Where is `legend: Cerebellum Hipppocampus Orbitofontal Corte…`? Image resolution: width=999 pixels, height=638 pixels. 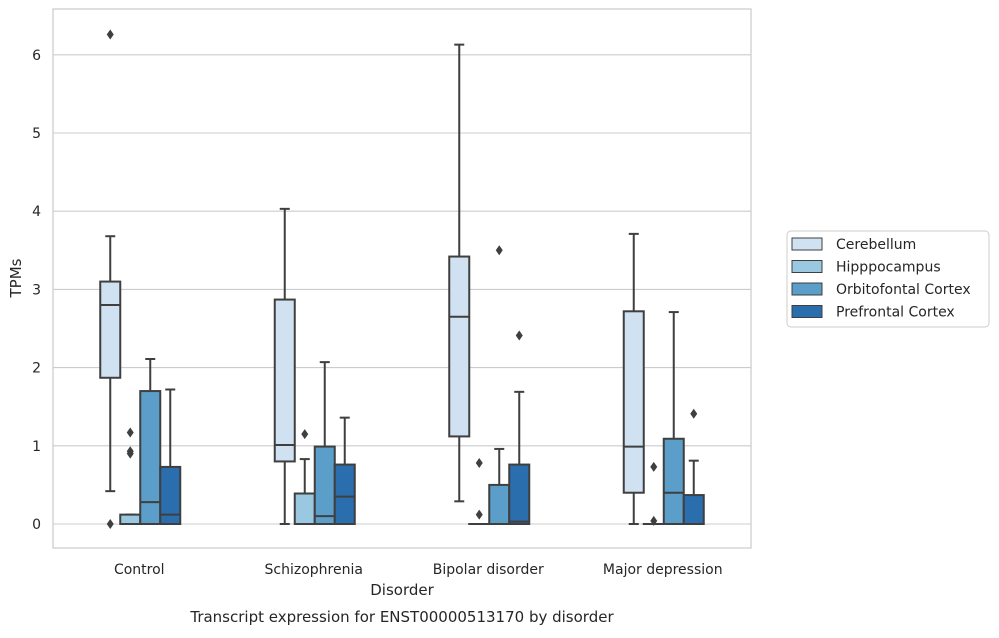
legend: Cerebellum Hipppocampus Orbitofontal Corte… is located at coordinates (888, 279).